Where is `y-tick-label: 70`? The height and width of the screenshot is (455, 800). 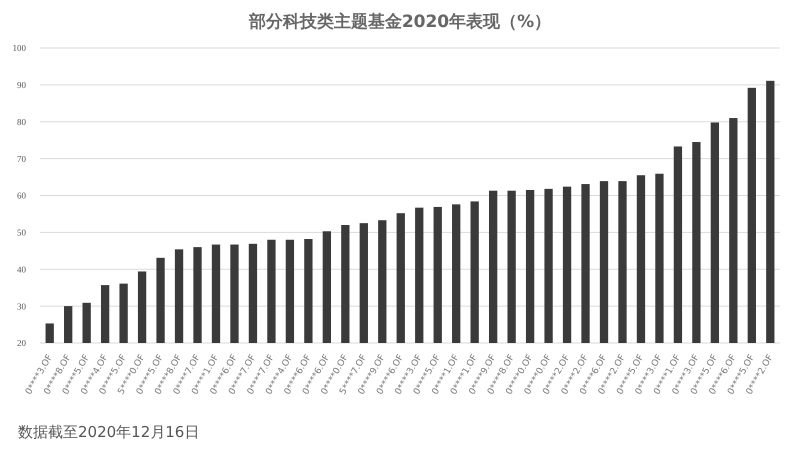
y-tick-label: 70 is located at coordinates (21, 159).